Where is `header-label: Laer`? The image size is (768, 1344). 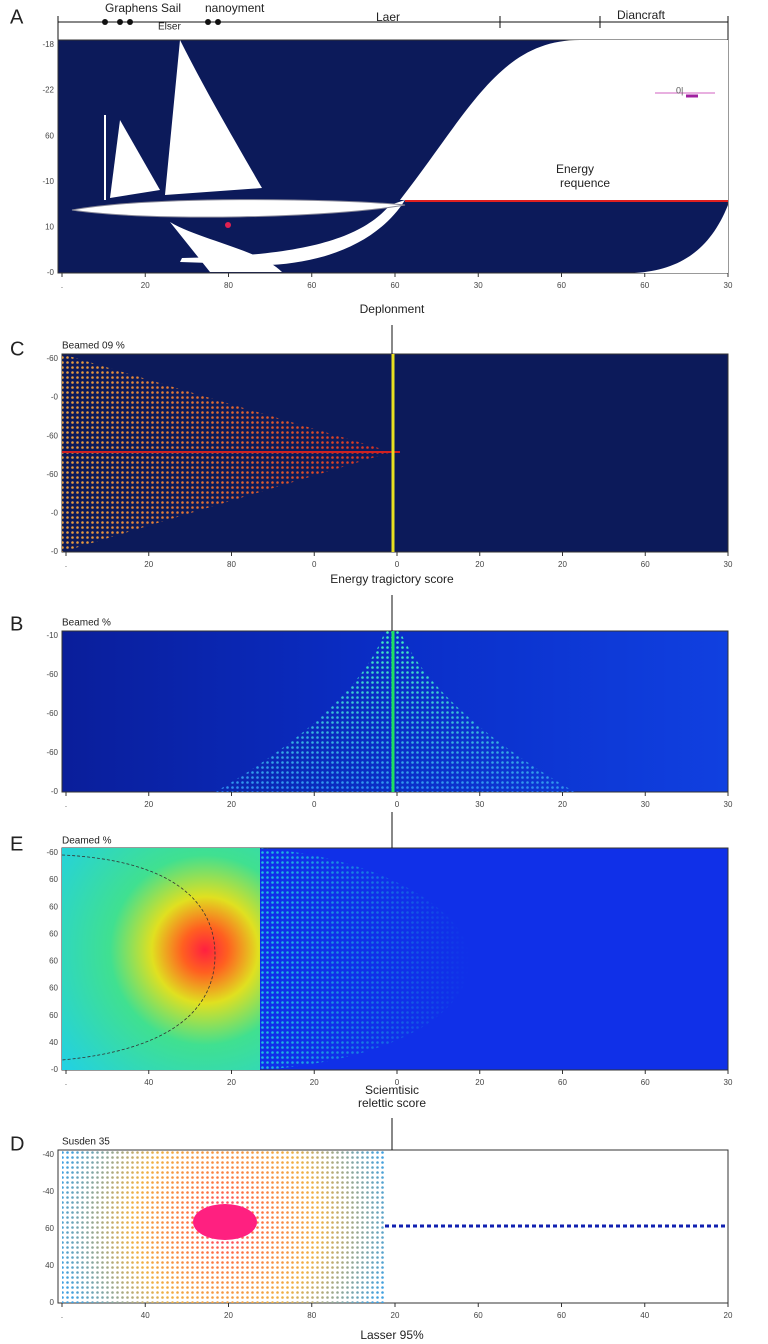
header-label: Laer is located at coordinates (388, 17).